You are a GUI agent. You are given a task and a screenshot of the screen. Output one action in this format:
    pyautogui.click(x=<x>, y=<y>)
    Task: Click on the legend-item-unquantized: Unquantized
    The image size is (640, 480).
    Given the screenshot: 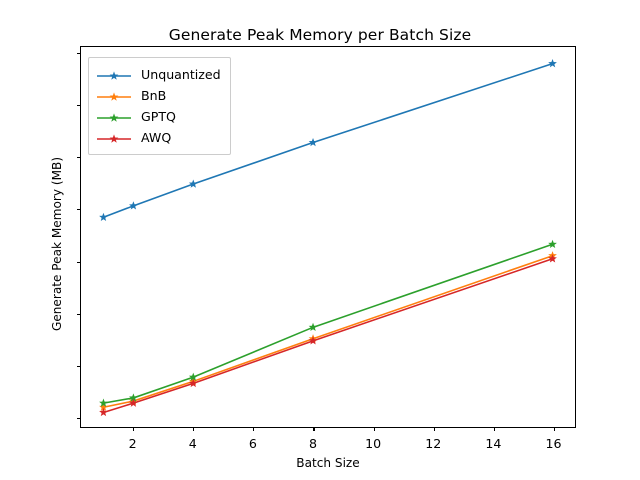 What is the action you would take?
    pyautogui.click(x=158, y=74)
    